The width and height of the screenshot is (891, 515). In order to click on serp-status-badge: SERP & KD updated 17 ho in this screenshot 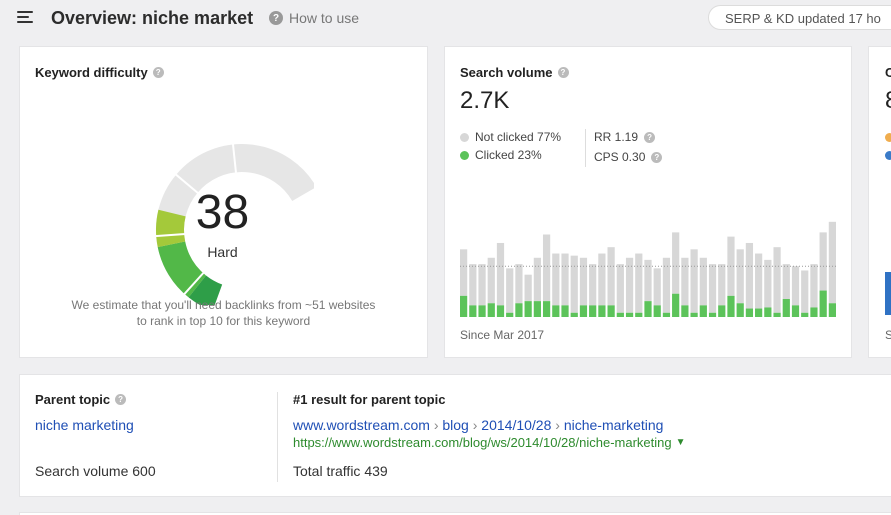, I will do `click(799, 17)`.